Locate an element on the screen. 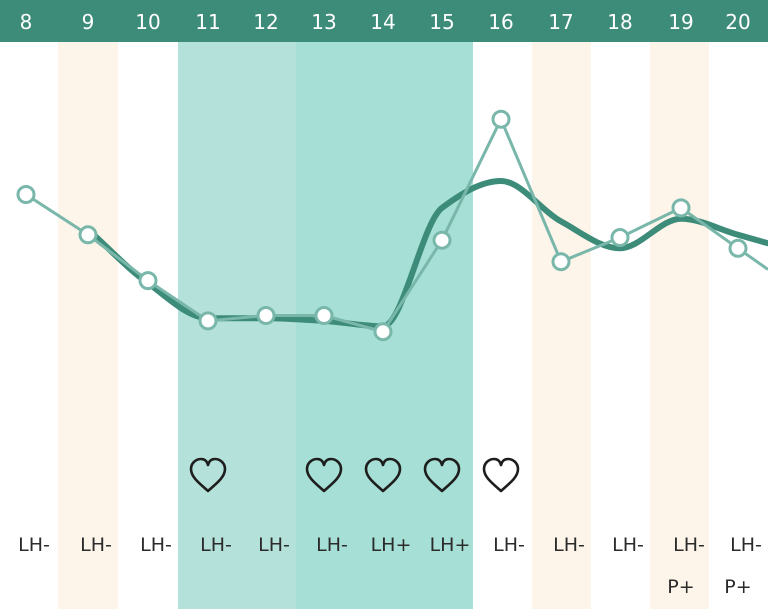 The image size is (768, 614). day-label: 13 is located at coordinates (323, 22).